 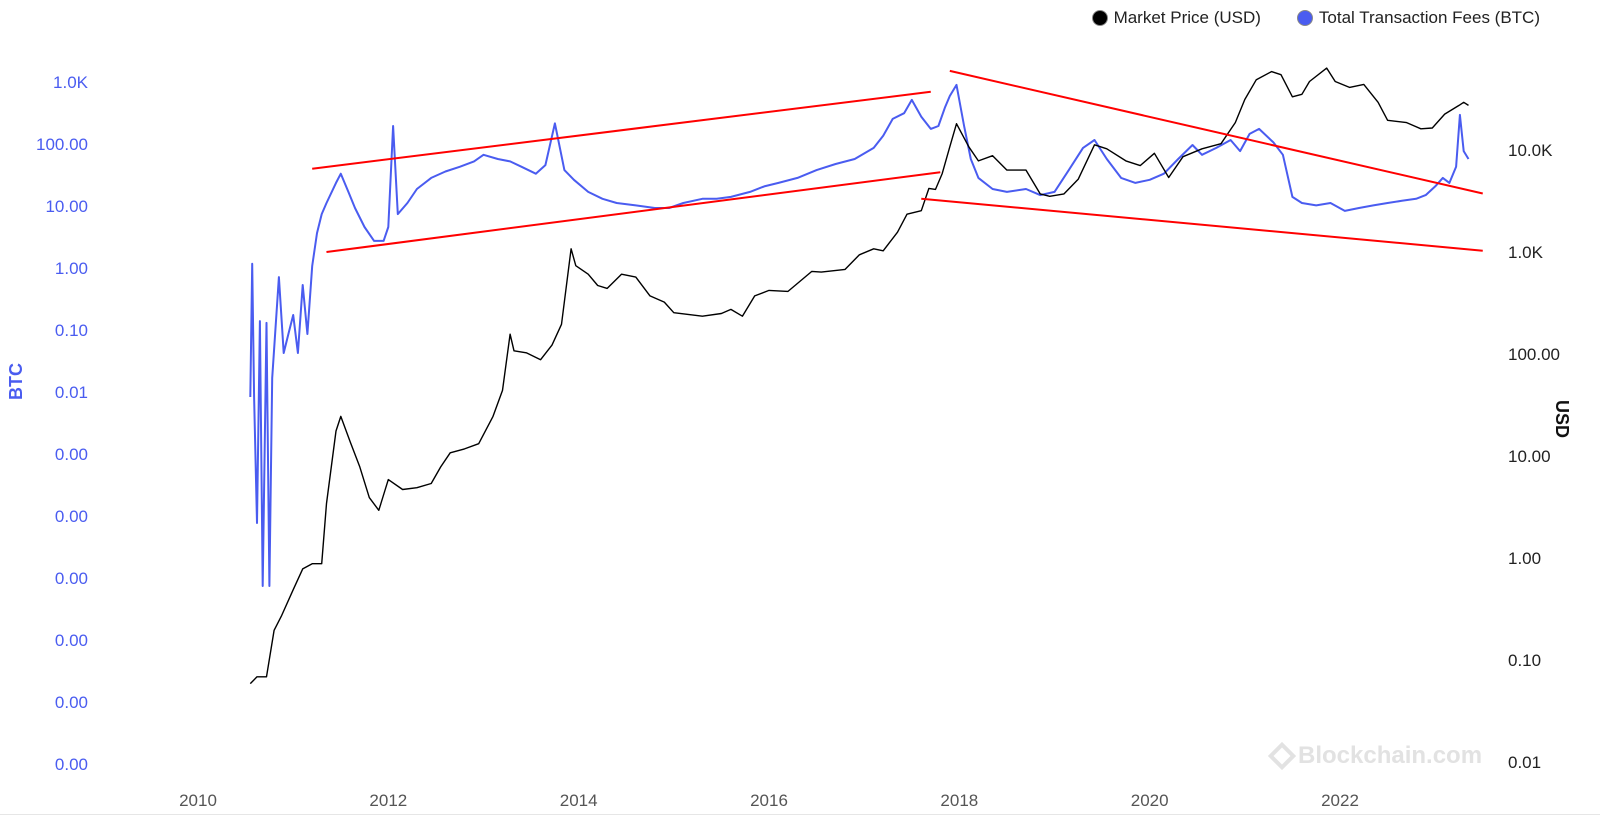 What do you see at coordinates (1524, 660) in the screenshot?
I see `right-tick-label: 0.10` at bounding box center [1524, 660].